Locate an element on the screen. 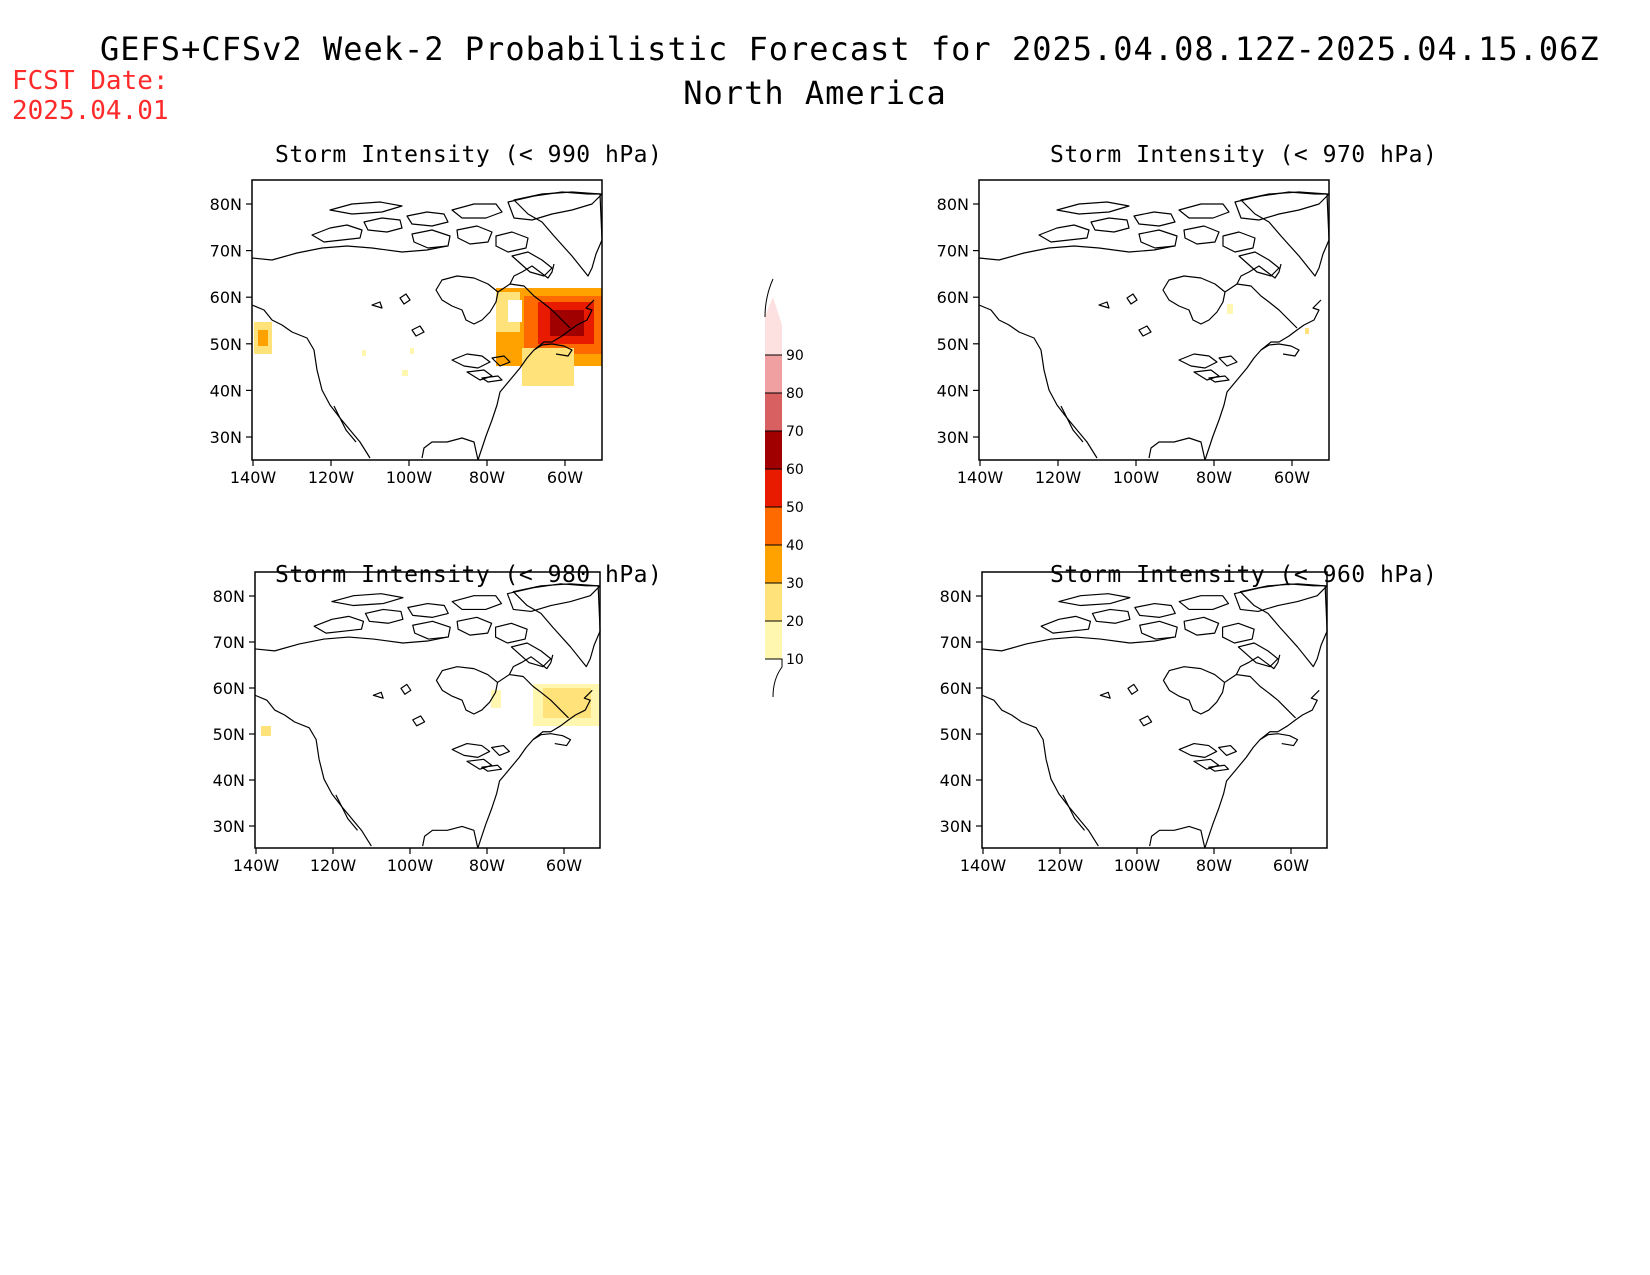 The image size is (1650, 1275). colorbar-label: 30 is located at coordinates (795, 584).